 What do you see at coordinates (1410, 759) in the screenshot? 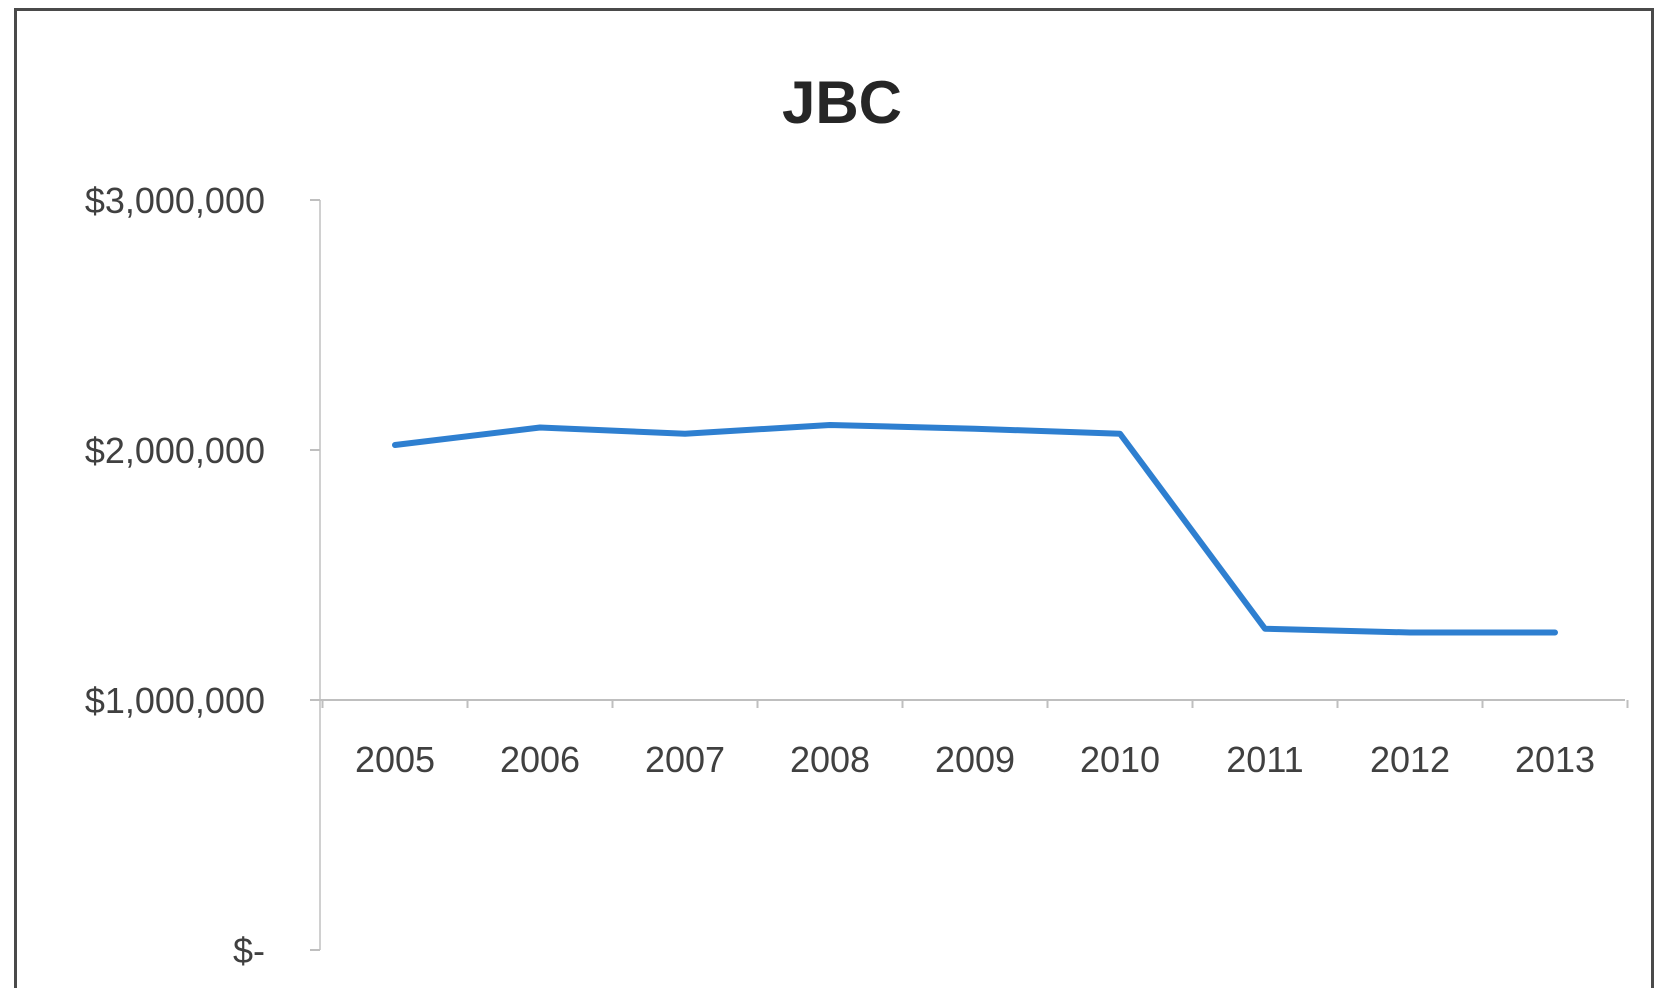
I see `x-tick-label: 2012` at bounding box center [1410, 759].